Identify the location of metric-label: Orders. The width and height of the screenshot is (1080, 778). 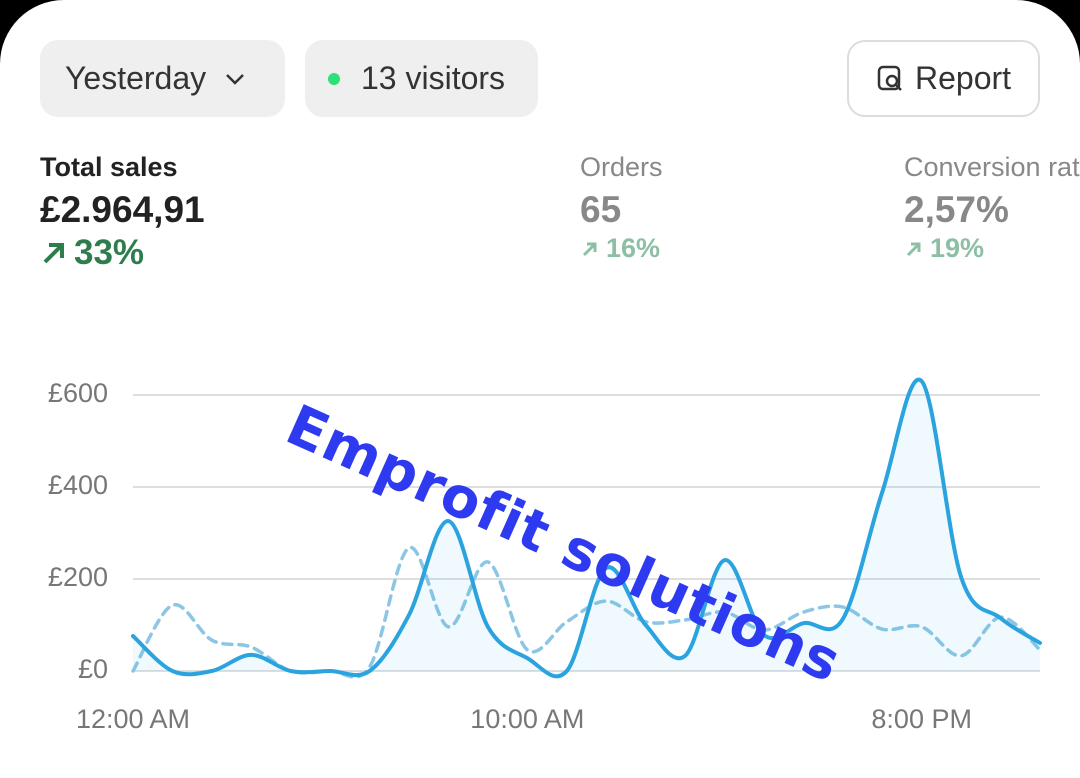
(621, 167).